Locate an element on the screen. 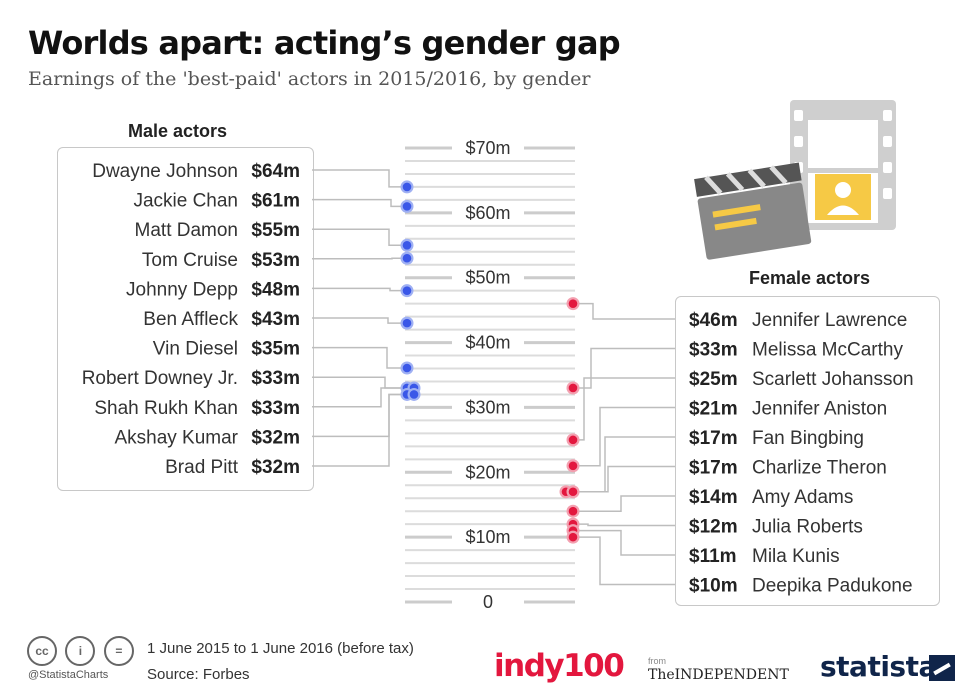 The height and width of the screenshot is (698, 980). tick-label: $20m is located at coordinates (487, 472).